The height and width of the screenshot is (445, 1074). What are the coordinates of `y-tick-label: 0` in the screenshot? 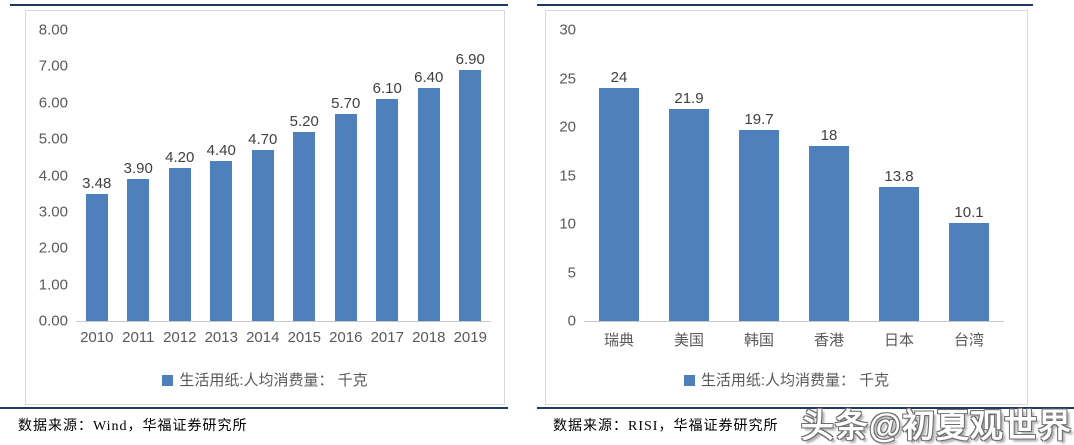 It's located at (571, 321).